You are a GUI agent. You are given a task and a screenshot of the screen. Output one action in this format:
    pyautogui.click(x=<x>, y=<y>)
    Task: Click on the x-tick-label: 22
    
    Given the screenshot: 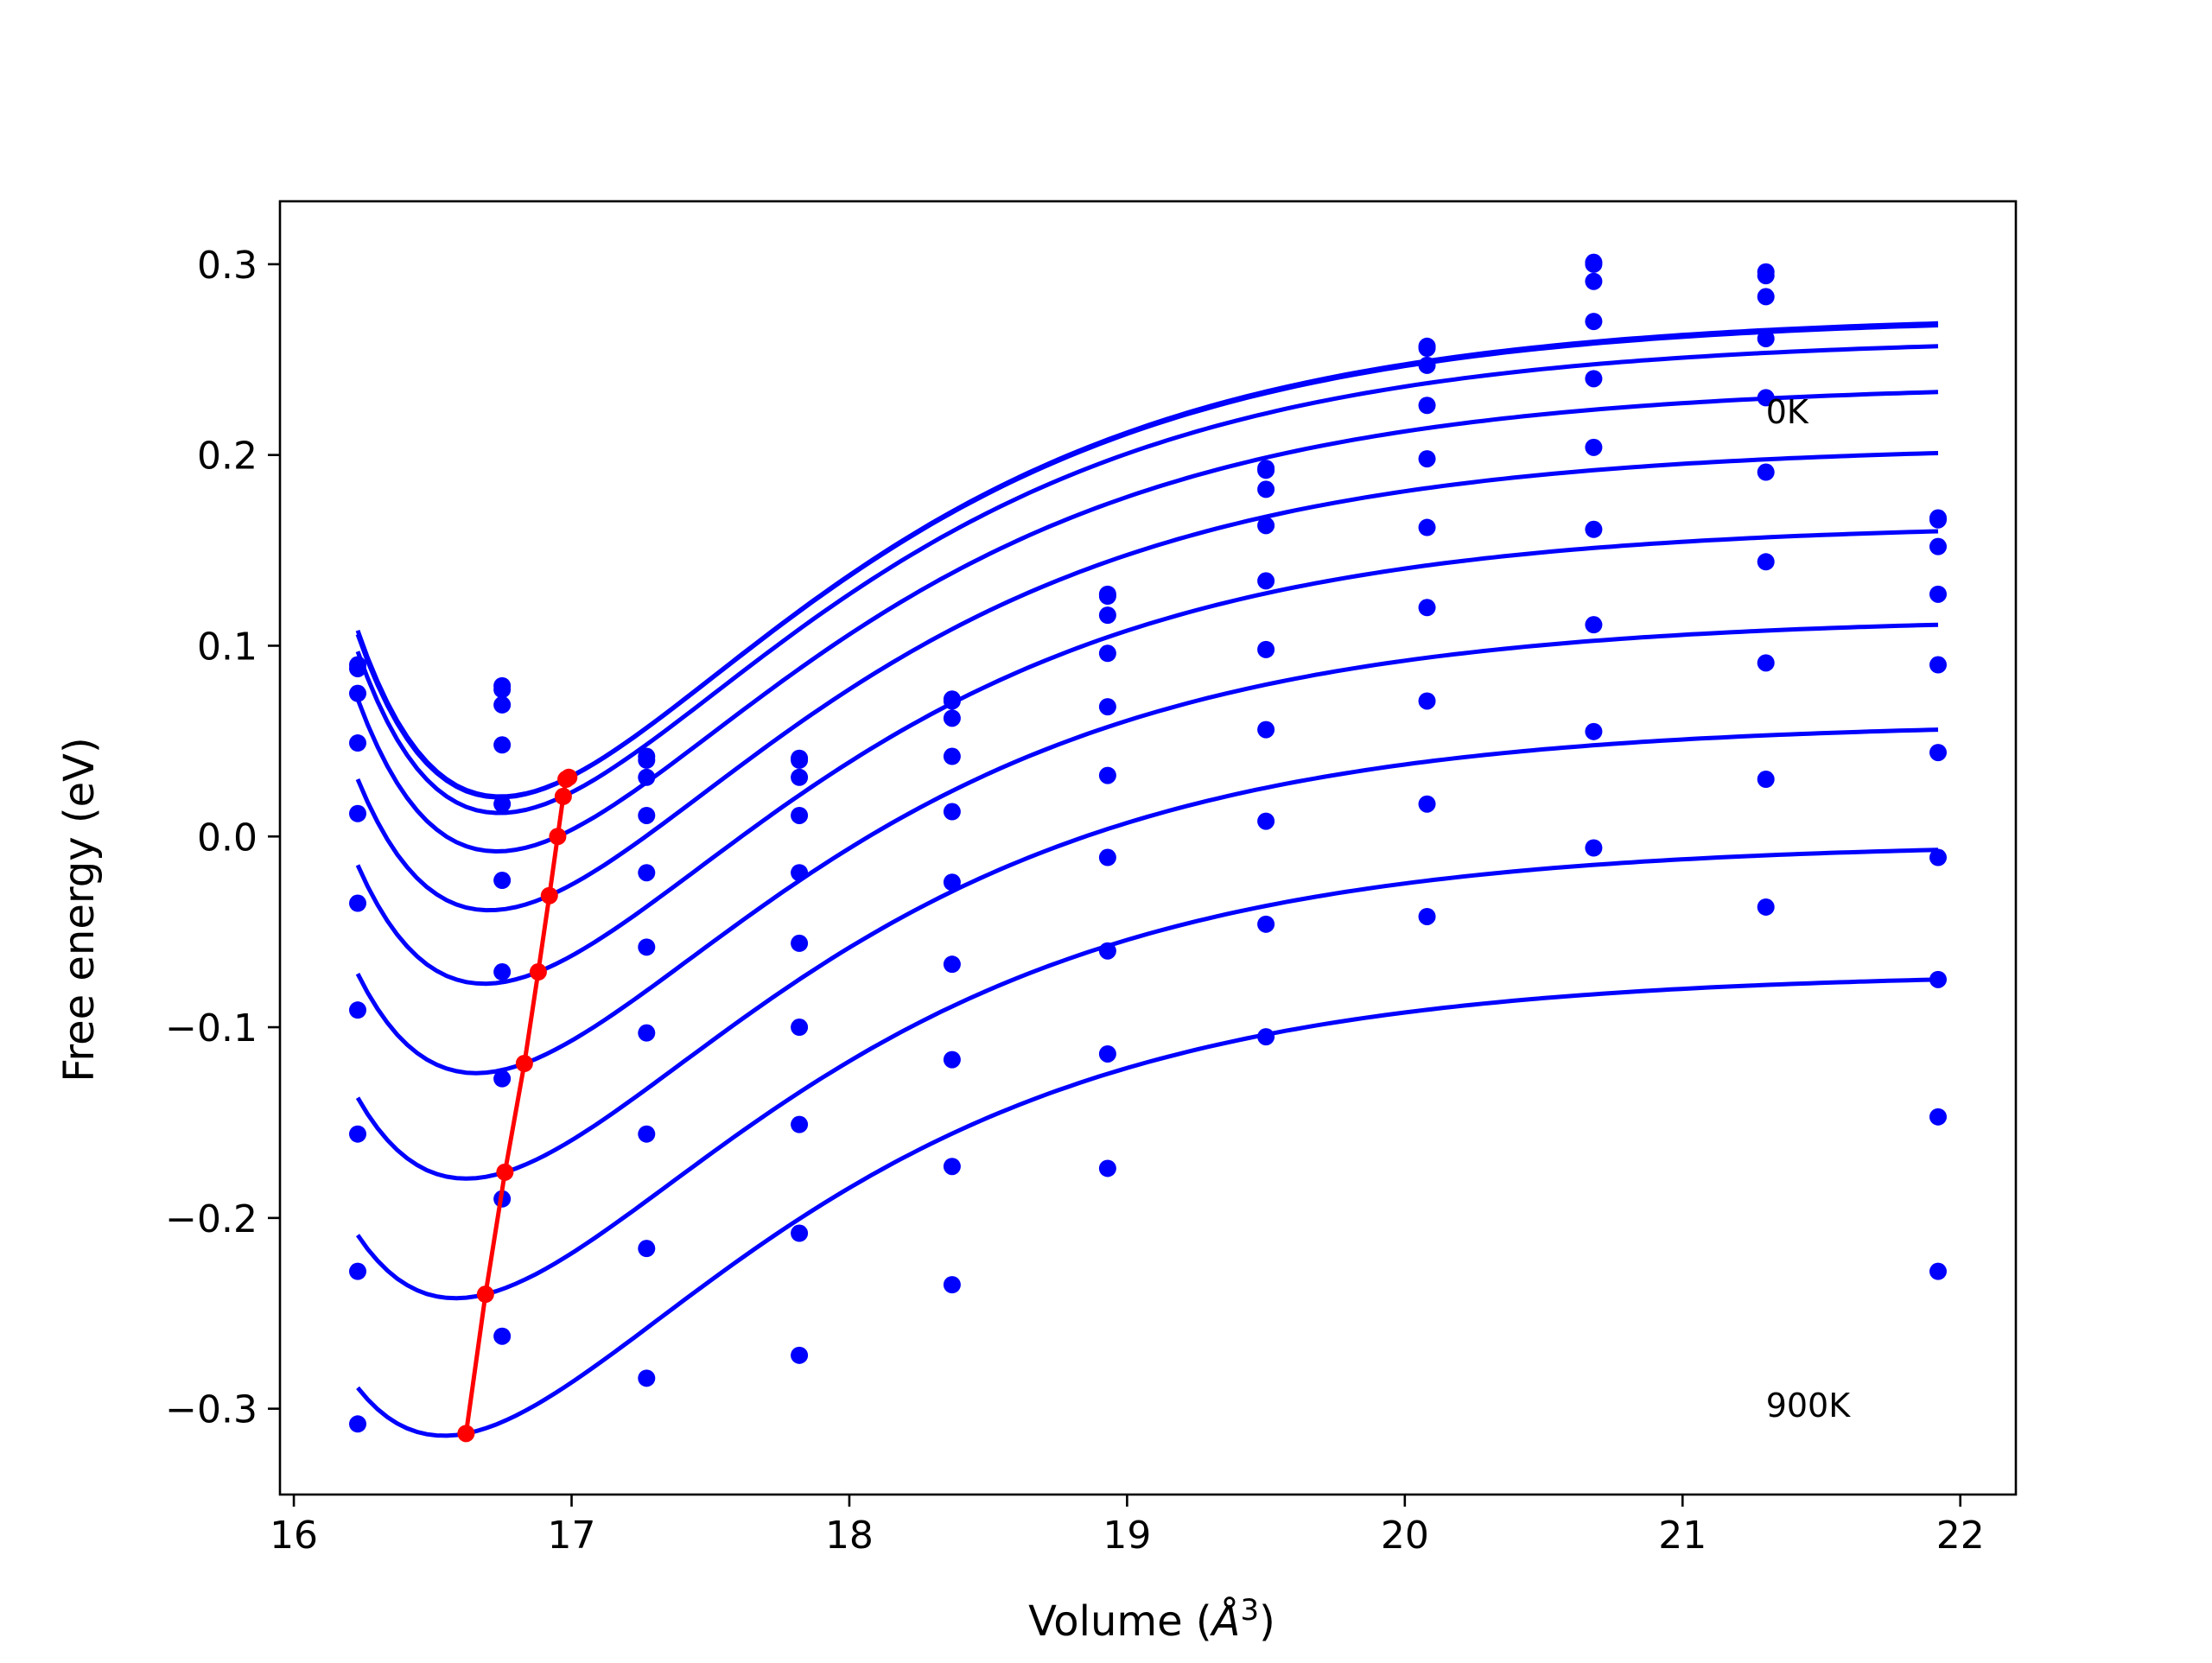 What is the action you would take?
    pyautogui.click(x=1960, y=1536)
    